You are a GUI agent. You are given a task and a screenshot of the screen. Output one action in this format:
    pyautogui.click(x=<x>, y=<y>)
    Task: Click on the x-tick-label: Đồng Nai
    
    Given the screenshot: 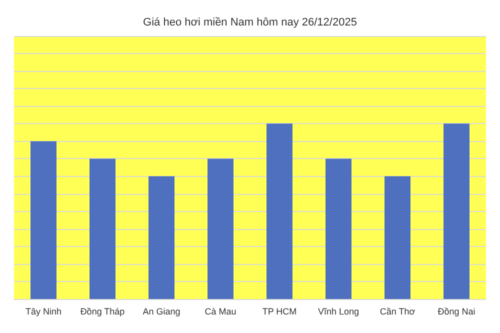 What is the action you would take?
    pyautogui.click(x=457, y=311)
    